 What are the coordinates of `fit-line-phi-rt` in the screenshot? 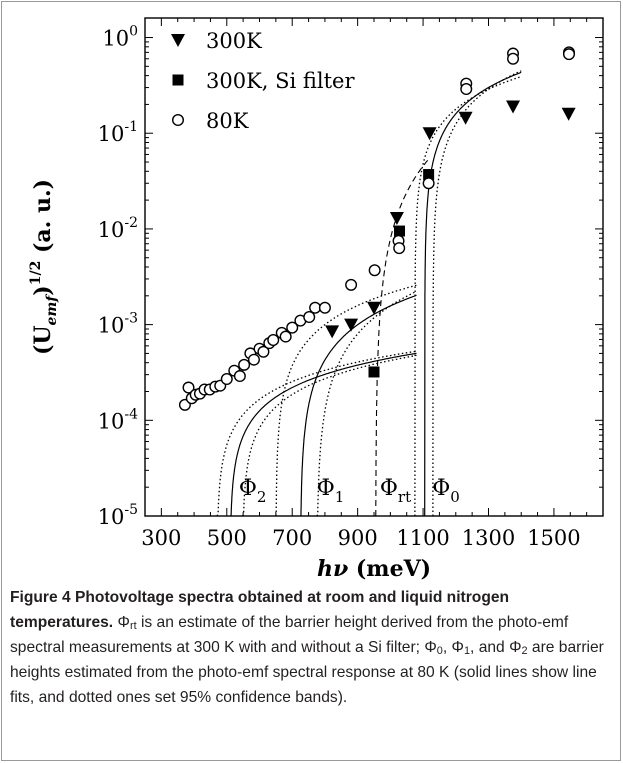 It's located at (403, 337).